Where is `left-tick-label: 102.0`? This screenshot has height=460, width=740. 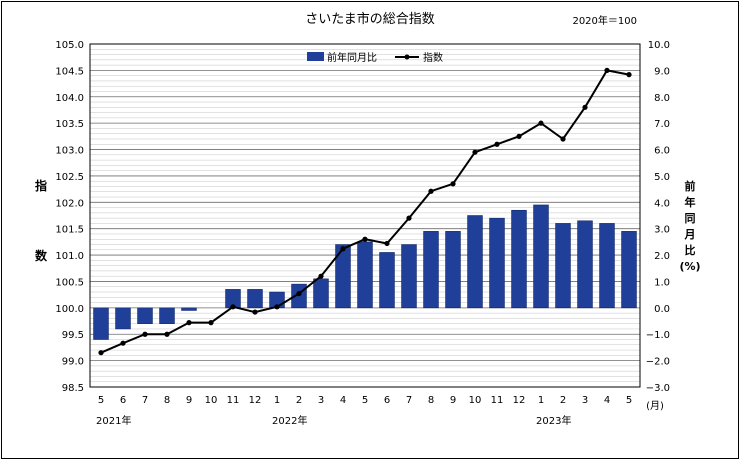 left-tick-label: 102.0 is located at coordinates (69, 203).